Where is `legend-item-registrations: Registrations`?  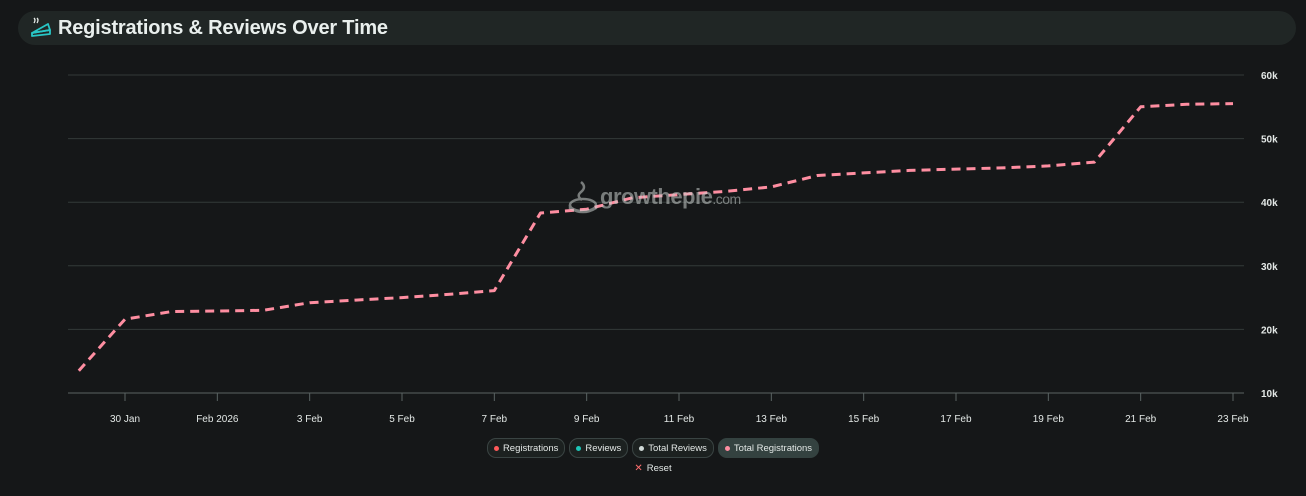 legend-item-registrations: Registrations is located at coordinates (526, 448).